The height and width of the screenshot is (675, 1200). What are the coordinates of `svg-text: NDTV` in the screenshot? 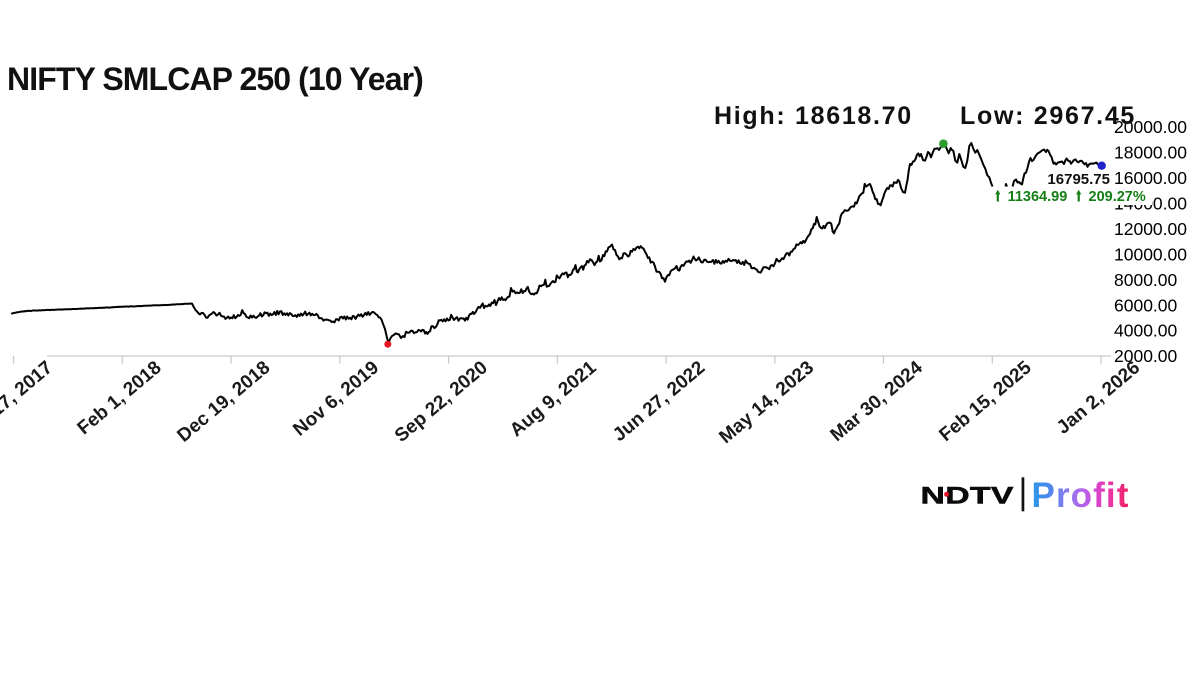 It's located at (967, 495).